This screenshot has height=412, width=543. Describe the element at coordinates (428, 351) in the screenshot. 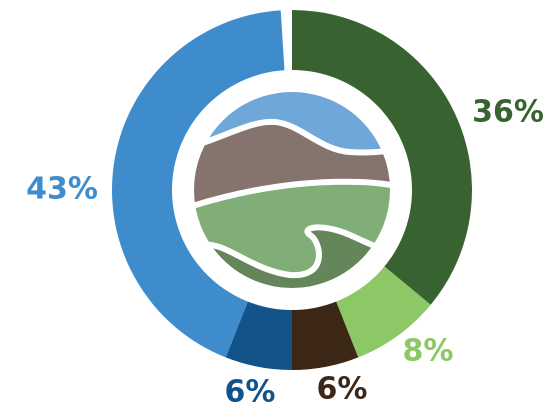

I see `data-label: 8%` at that location.